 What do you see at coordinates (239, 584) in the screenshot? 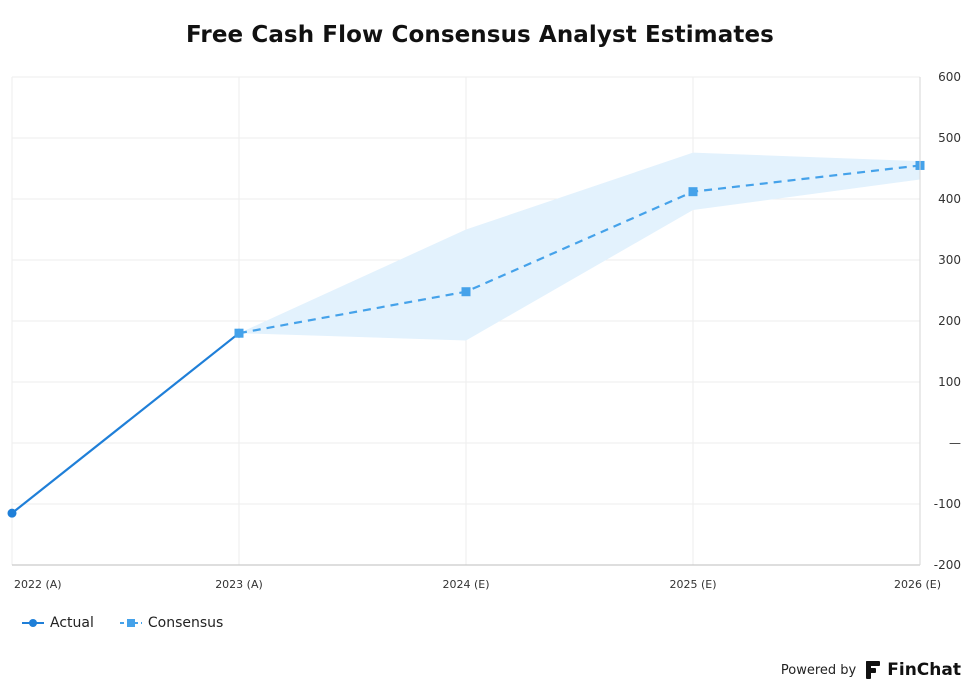
I see `x-tick-label: 2023 (A)` at bounding box center [239, 584].